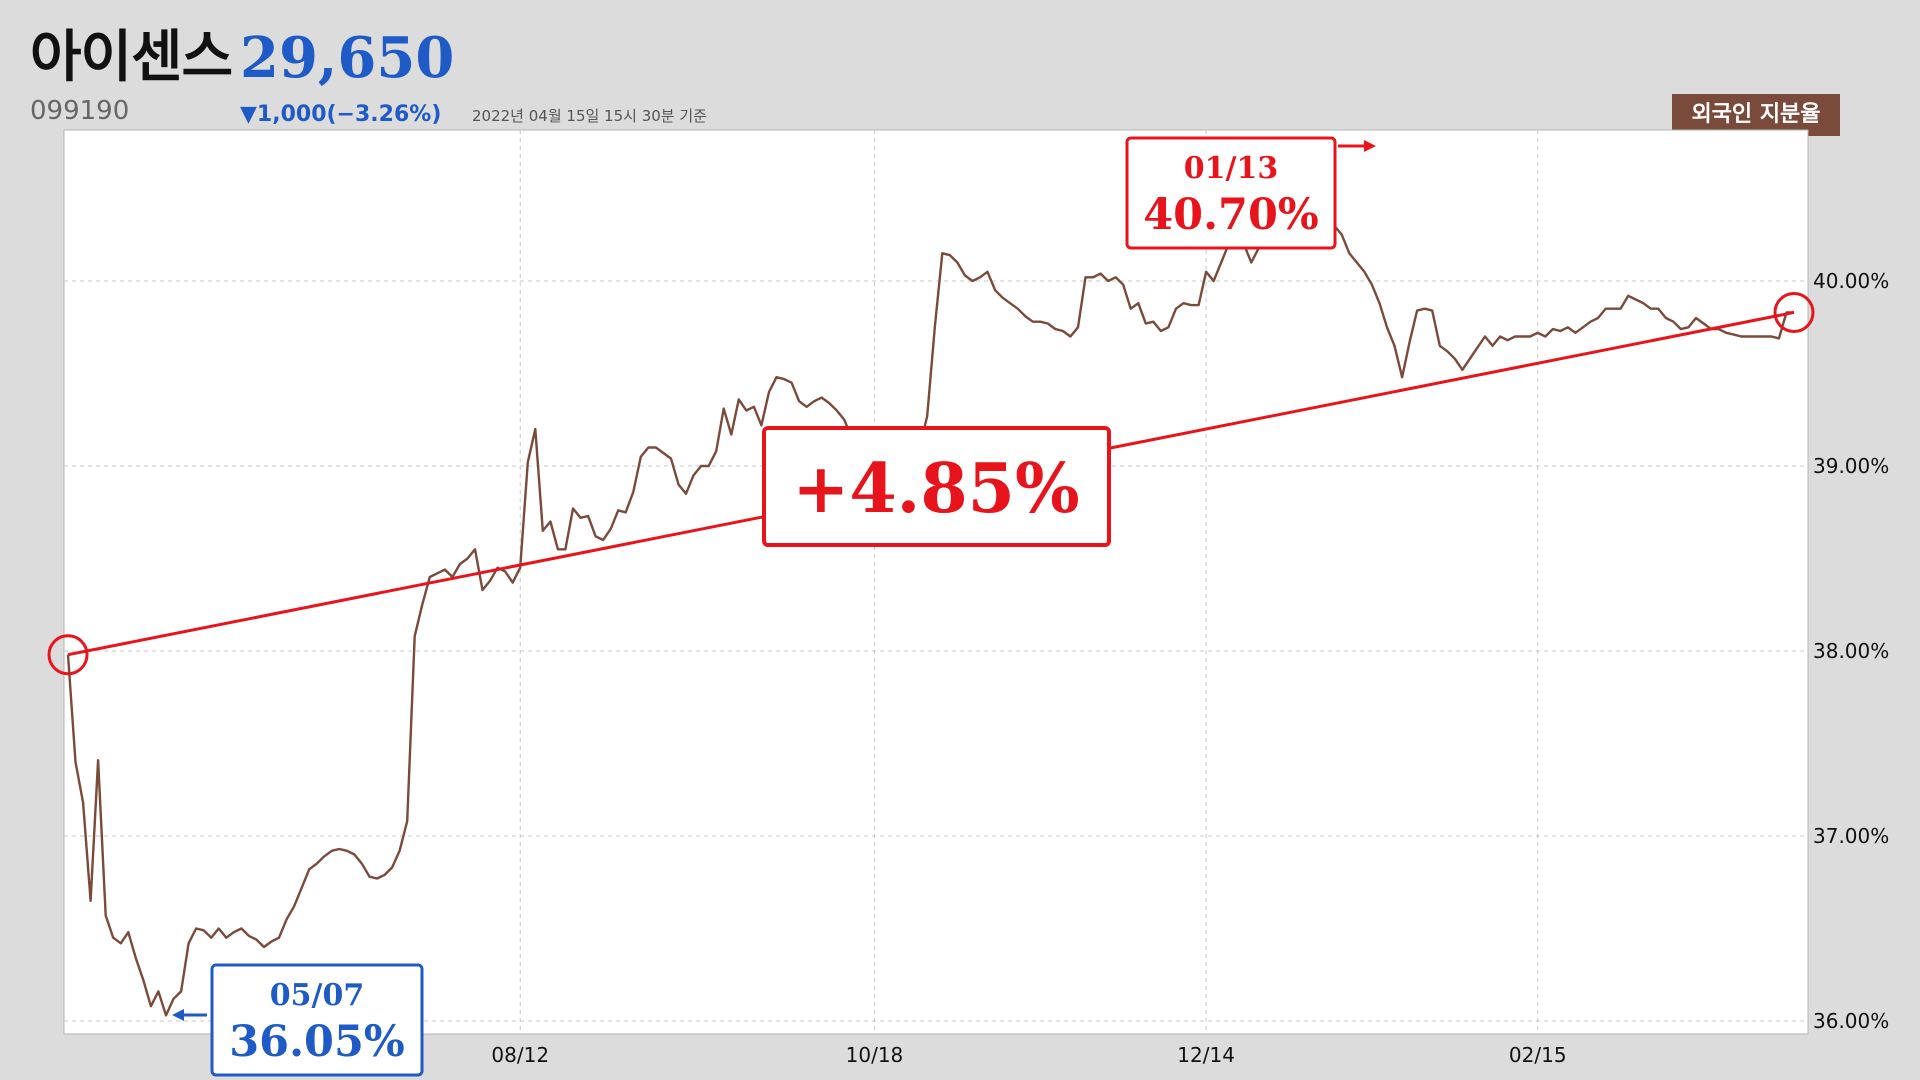 This screenshot has width=1920, height=1080. I want to click on y-tick-label: 36.00%, so click(1851, 1021).